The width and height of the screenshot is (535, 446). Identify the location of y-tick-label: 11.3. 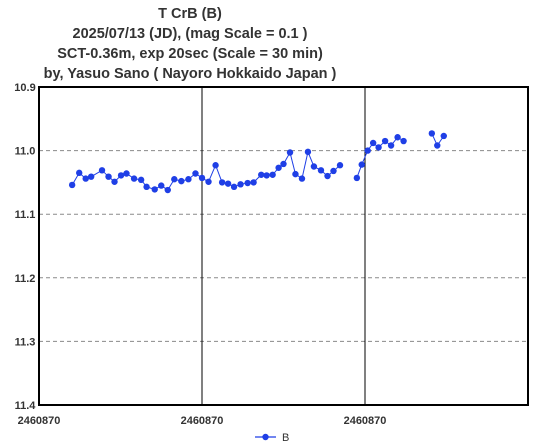
(25, 342).